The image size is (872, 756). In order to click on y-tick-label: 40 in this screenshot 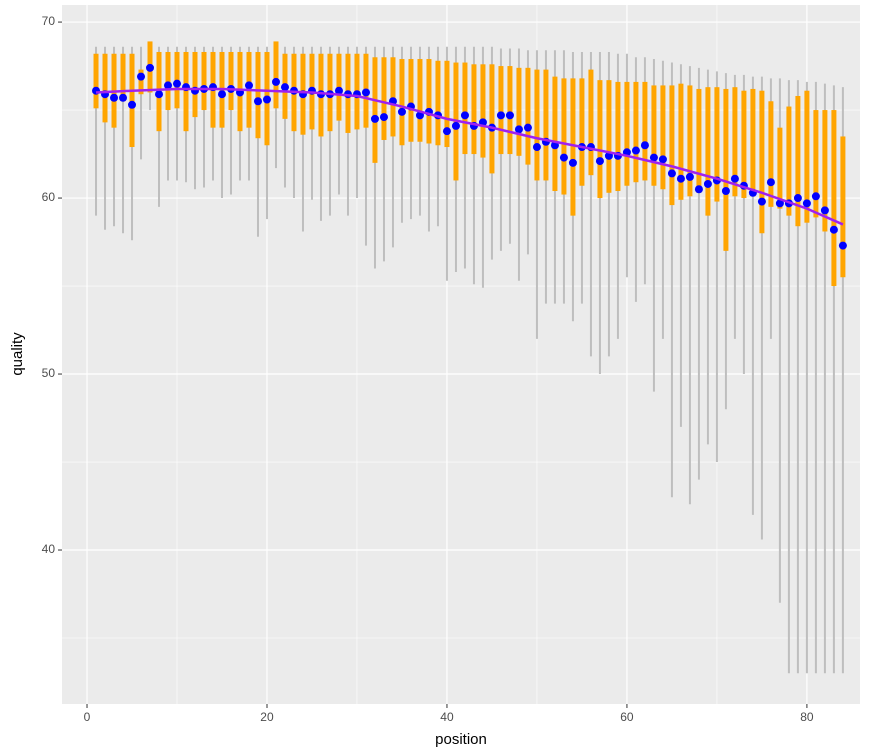, I will do `click(49, 549)`.